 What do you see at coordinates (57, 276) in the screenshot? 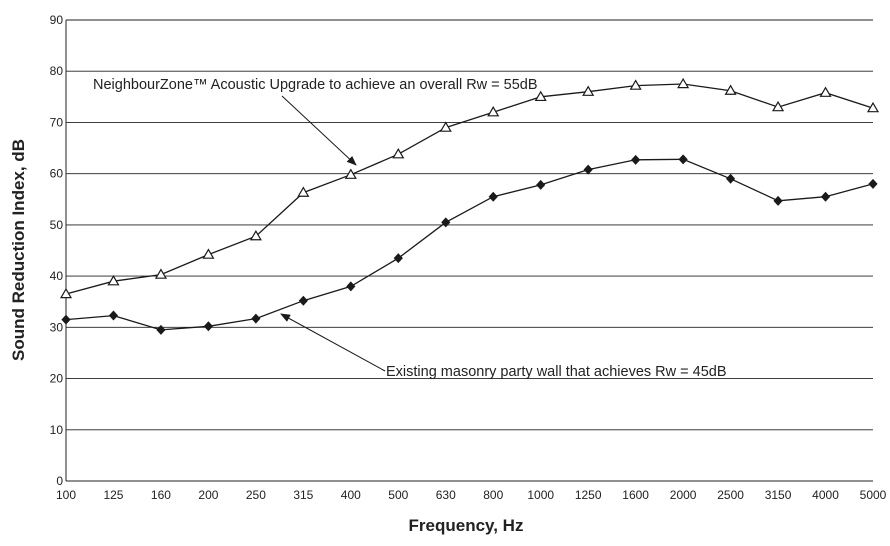
I see `y-tick-label-40: 40` at bounding box center [57, 276].